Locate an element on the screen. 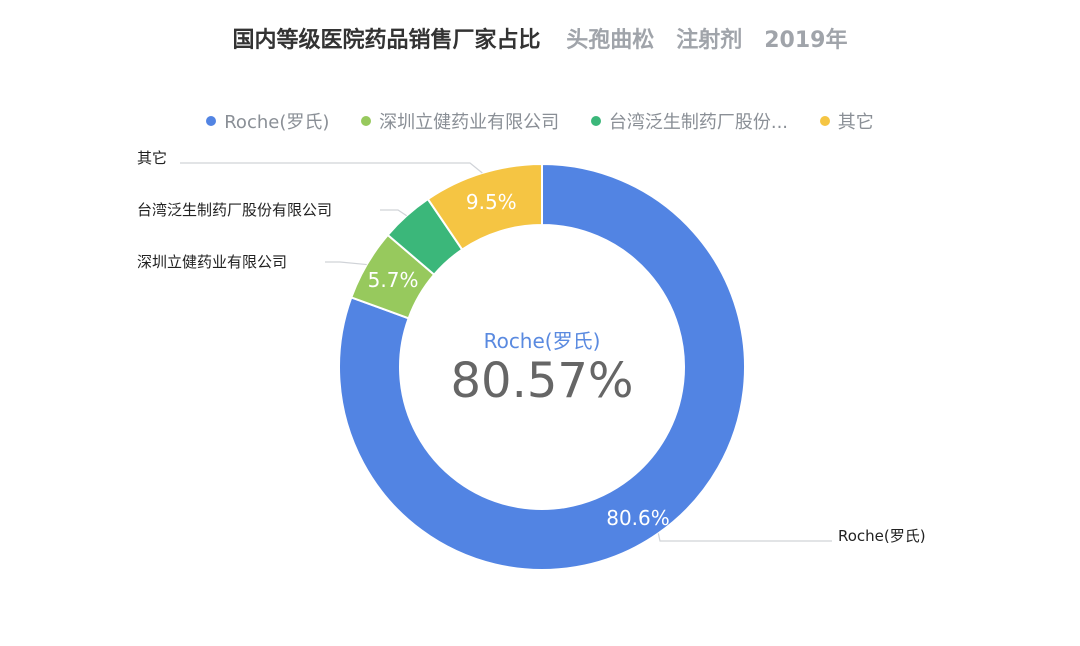  chart-title: 国内等级医院药品销售厂家占比 头孢曲松 注射剂 2019年 is located at coordinates (540, 38).